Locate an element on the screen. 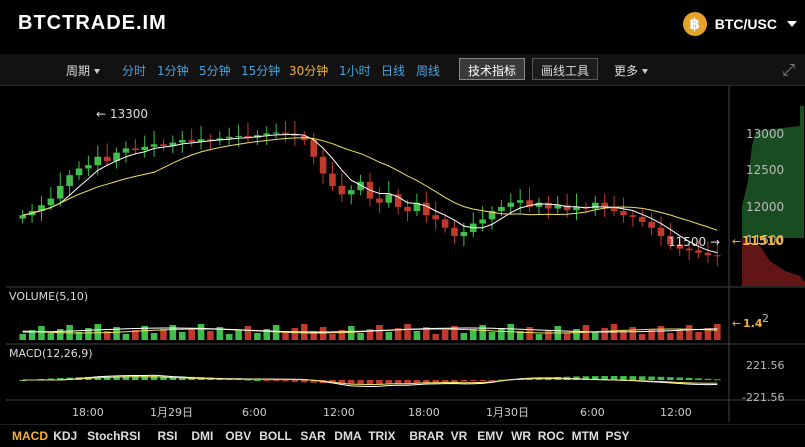 Image resolution: width=805 pixels, height=447 pixels. indicator-tab-boll: BOLL is located at coordinates (275, 436).